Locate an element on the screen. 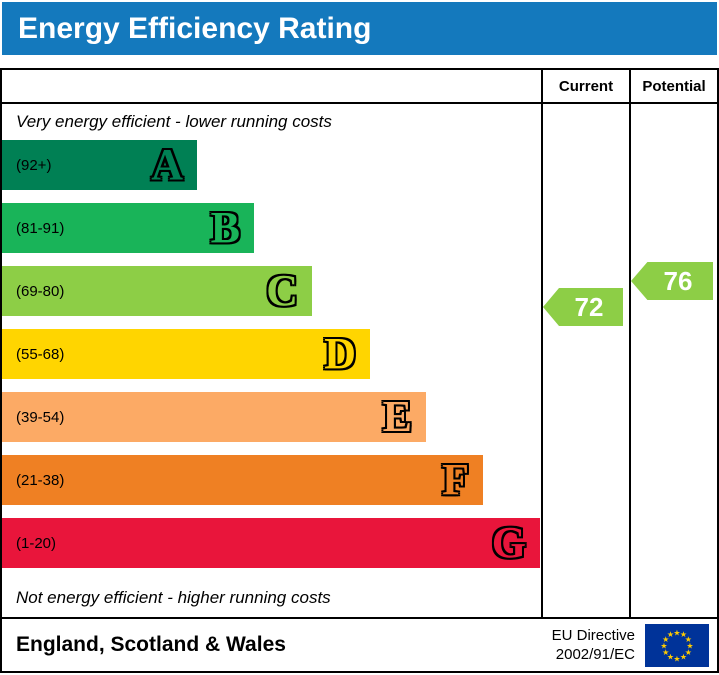 The width and height of the screenshot is (719, 675). band-f: (21-38) F is located at coordinates (242, 480).